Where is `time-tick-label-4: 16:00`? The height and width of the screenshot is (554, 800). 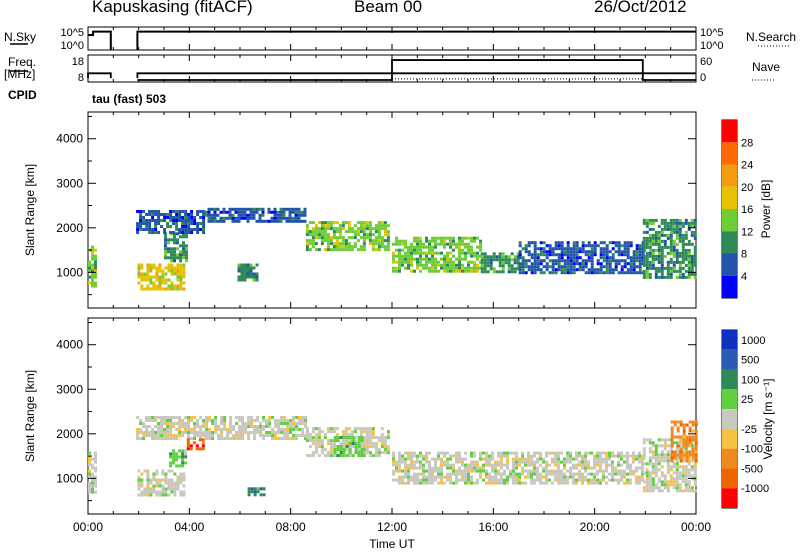
time-tick-label-4: 16:00 is located at coordinates (493, 527).